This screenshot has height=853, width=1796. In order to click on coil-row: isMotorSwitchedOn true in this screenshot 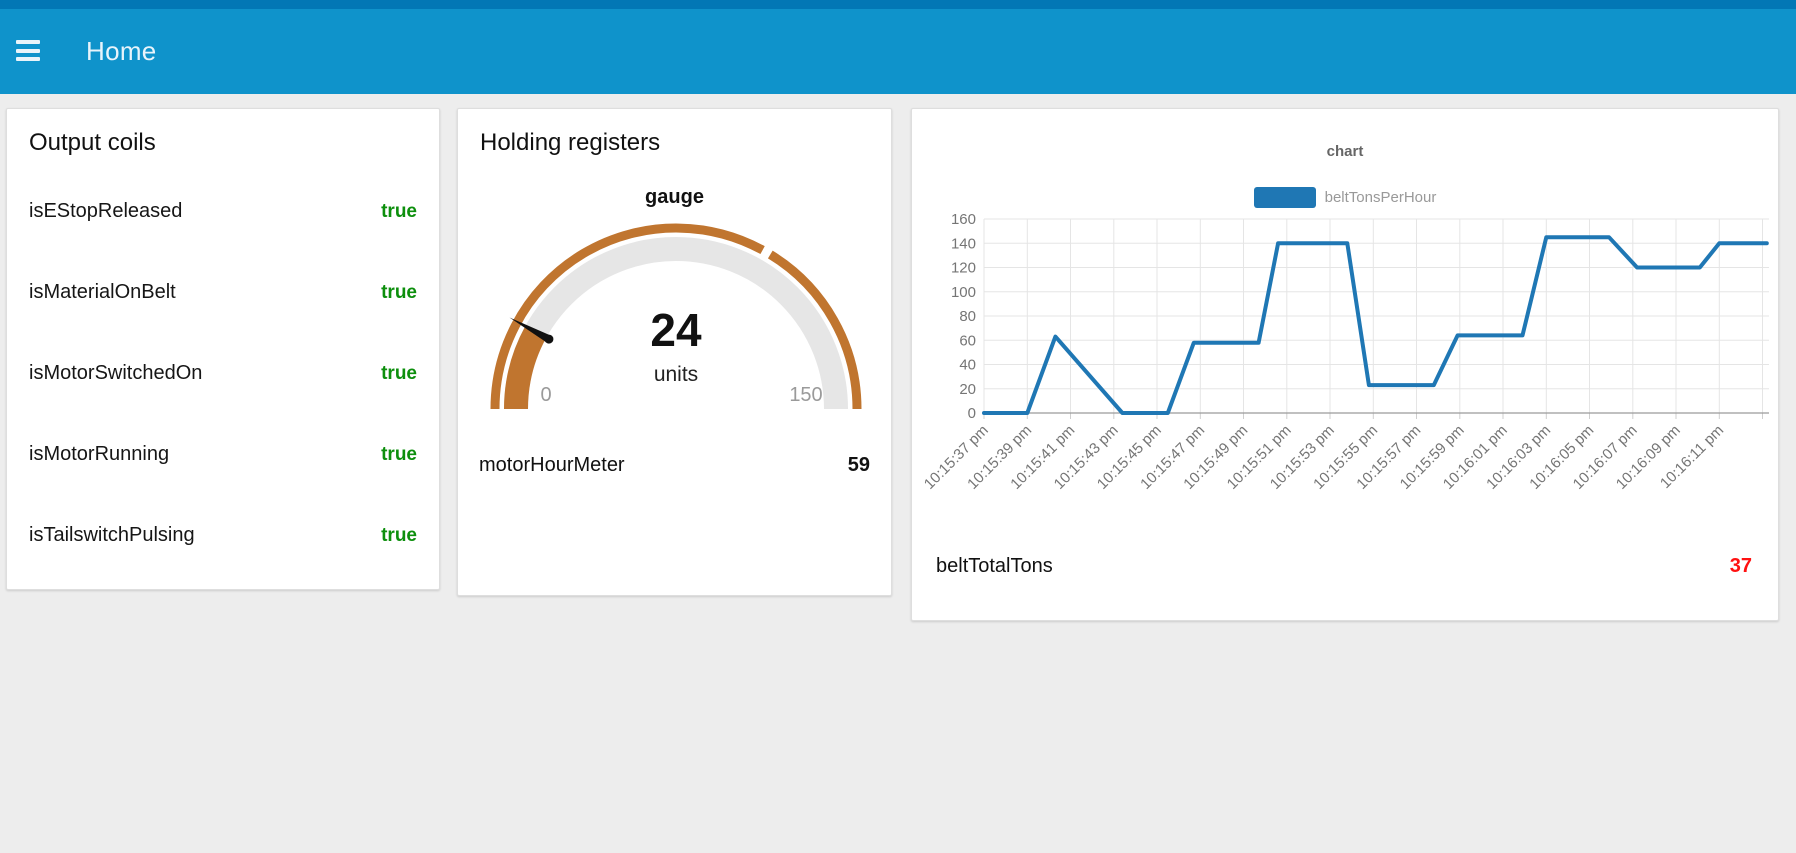, I will do `click(223, 373)`.